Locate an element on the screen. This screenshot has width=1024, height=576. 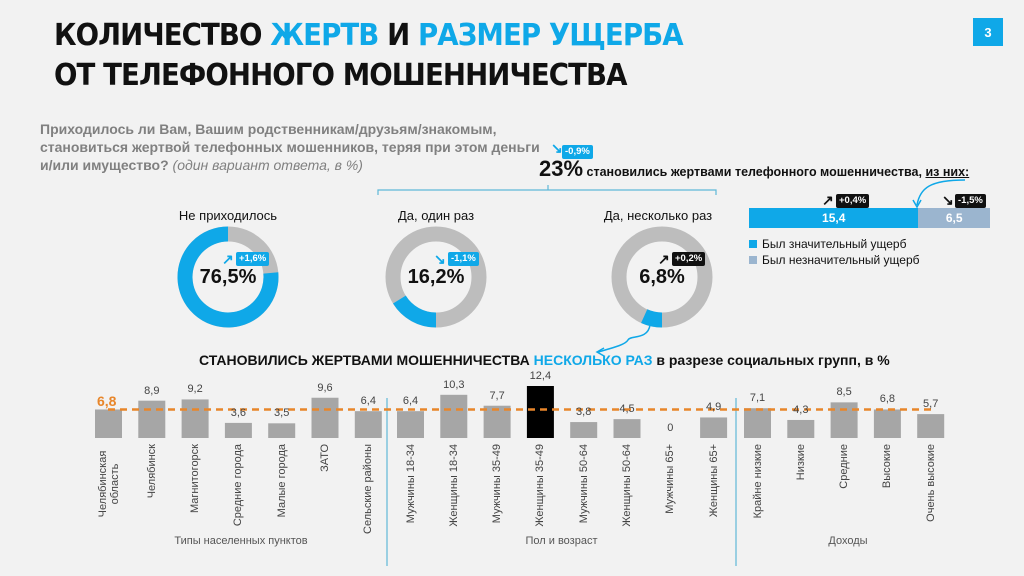
bar-value-label: 4,5 is located at coordinates (627, 409).